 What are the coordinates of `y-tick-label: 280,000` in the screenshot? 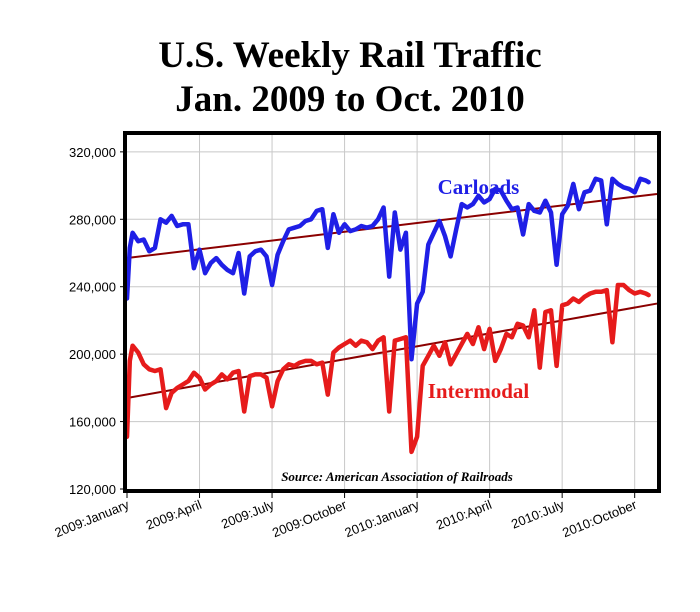 It's located at (92, 219).